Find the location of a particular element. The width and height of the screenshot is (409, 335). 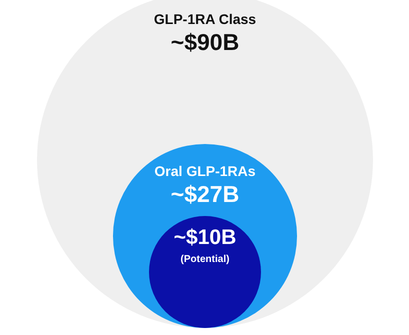

category-label: Oral GLP-1RAs is located at coordinates (205, 170).